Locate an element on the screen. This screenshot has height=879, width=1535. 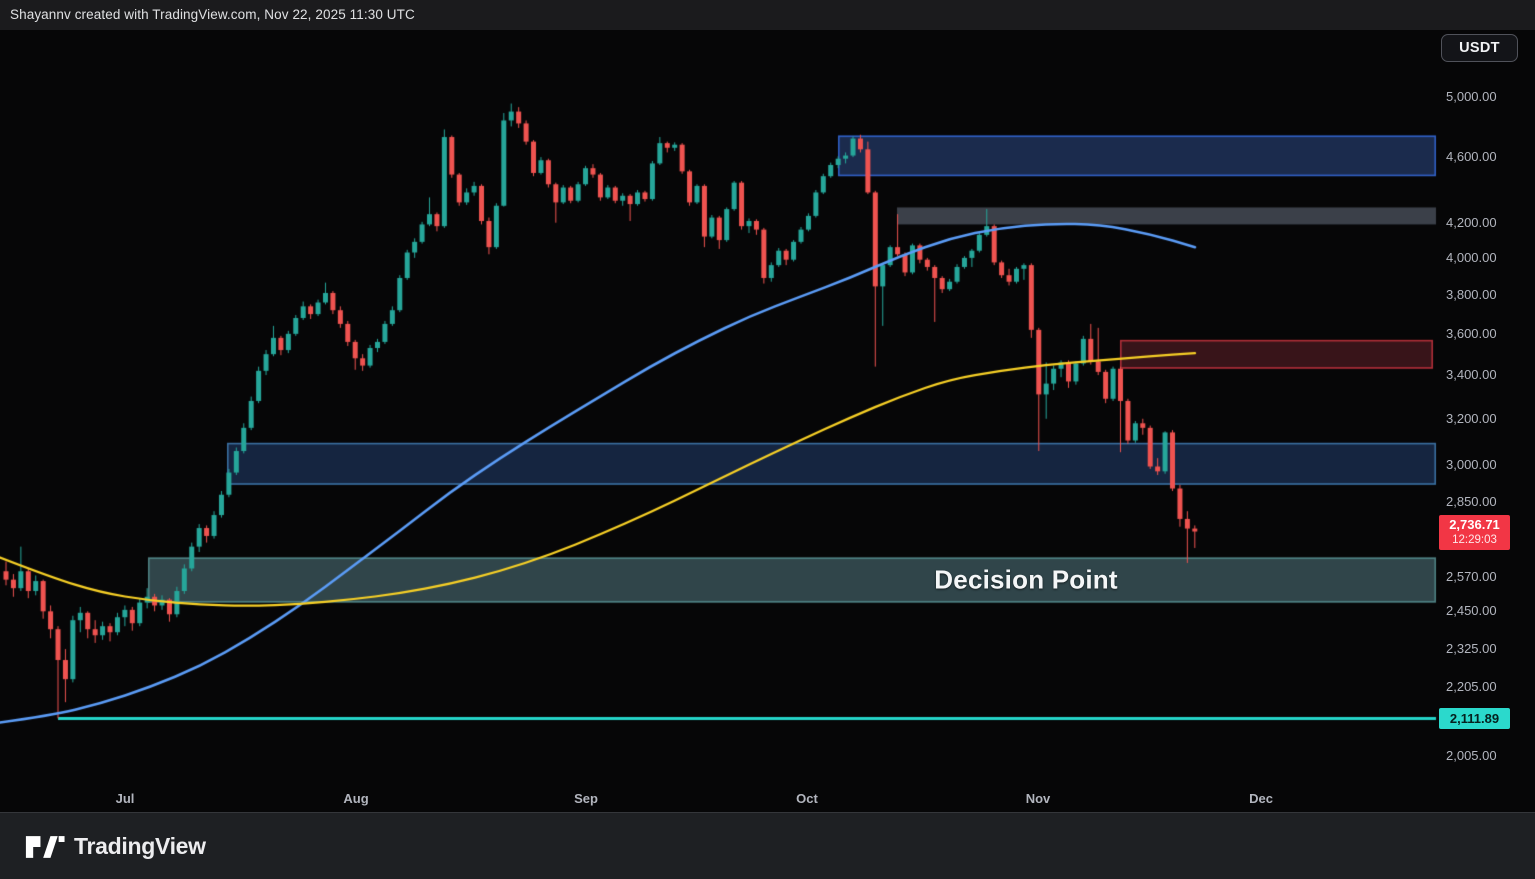
bar-countdown-timer: 12:29:03 is located at coordinates (1474, 539).